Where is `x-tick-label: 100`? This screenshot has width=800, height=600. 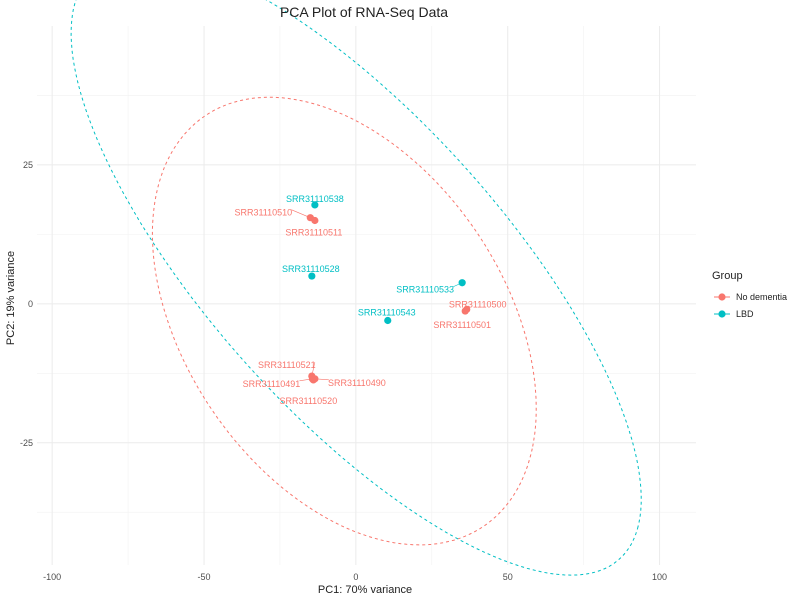 x-tick-label: 100 is located at coordinates (659, 577).